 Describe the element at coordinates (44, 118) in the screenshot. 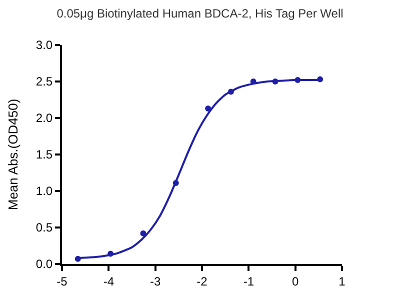

I see `y-tick-label: 2.0` at that location.